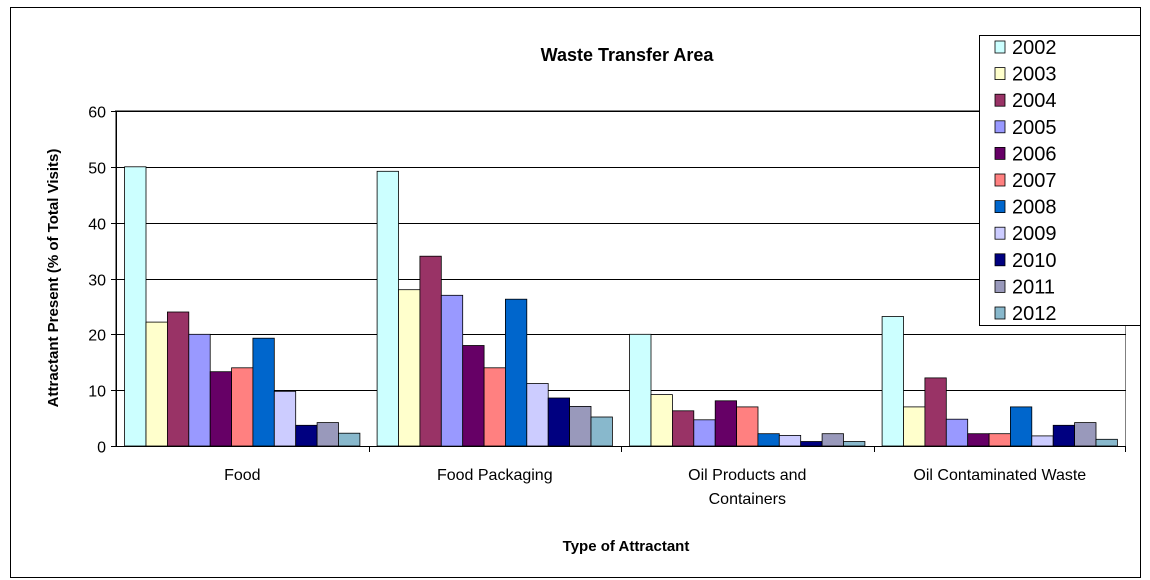  I want to click on legend-label: 2009, so click(1034, 234).